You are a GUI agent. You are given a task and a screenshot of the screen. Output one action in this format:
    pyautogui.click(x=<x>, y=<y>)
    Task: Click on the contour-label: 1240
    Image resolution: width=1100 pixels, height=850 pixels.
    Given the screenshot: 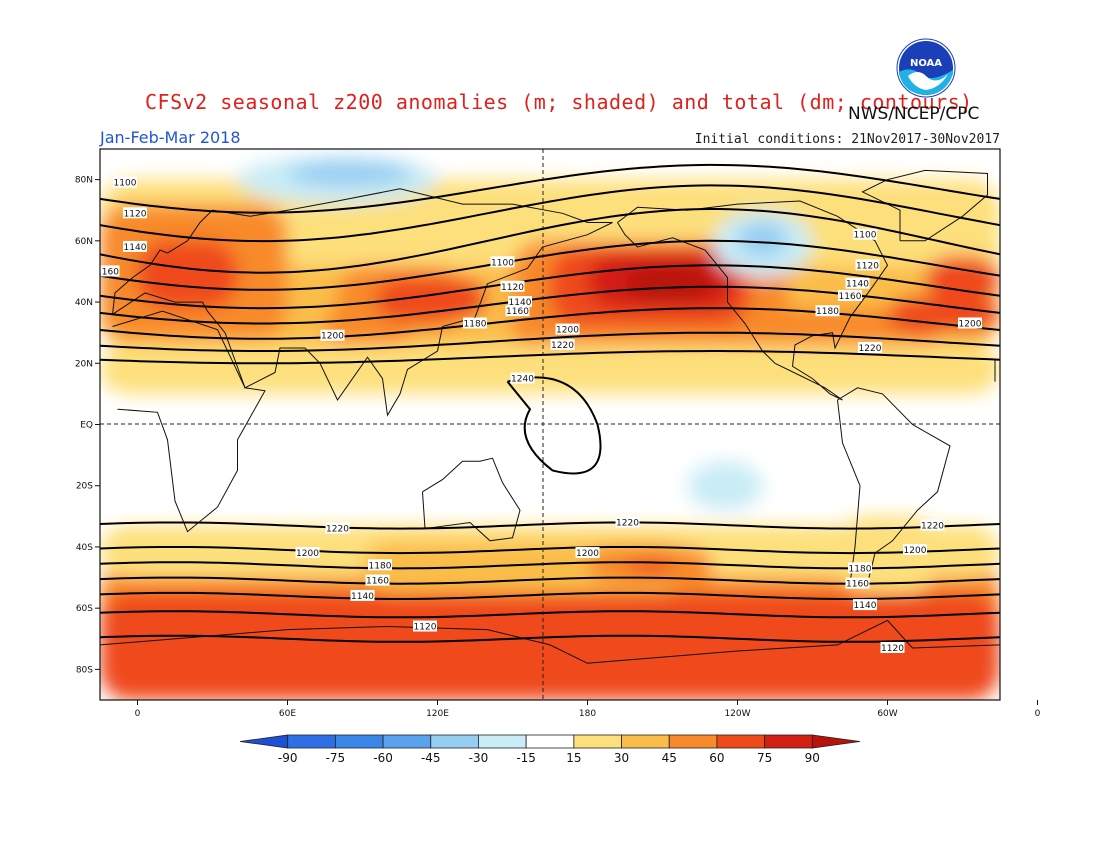 What is the action you would take?
    pyautogui.click(x=522, y=380)
    